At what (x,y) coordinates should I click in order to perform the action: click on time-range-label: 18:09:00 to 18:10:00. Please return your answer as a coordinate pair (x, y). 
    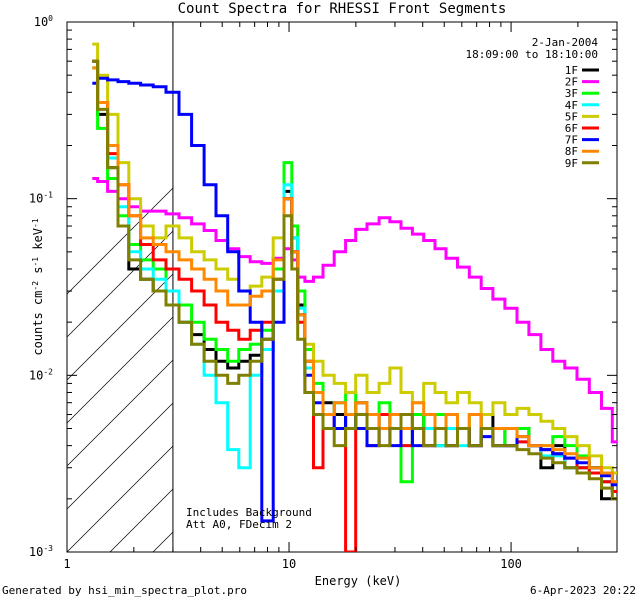
    Looking at the image, I should click on (532, 54).